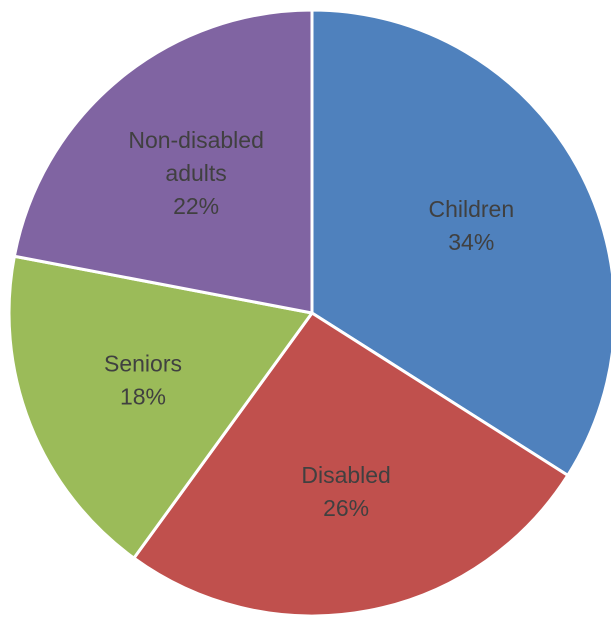 The height and width of the screenshot is (618, 611). Describe the element at coordinates (143, 363) in the screenshot. I see `slice-category-seniors: Seniors` at that location.